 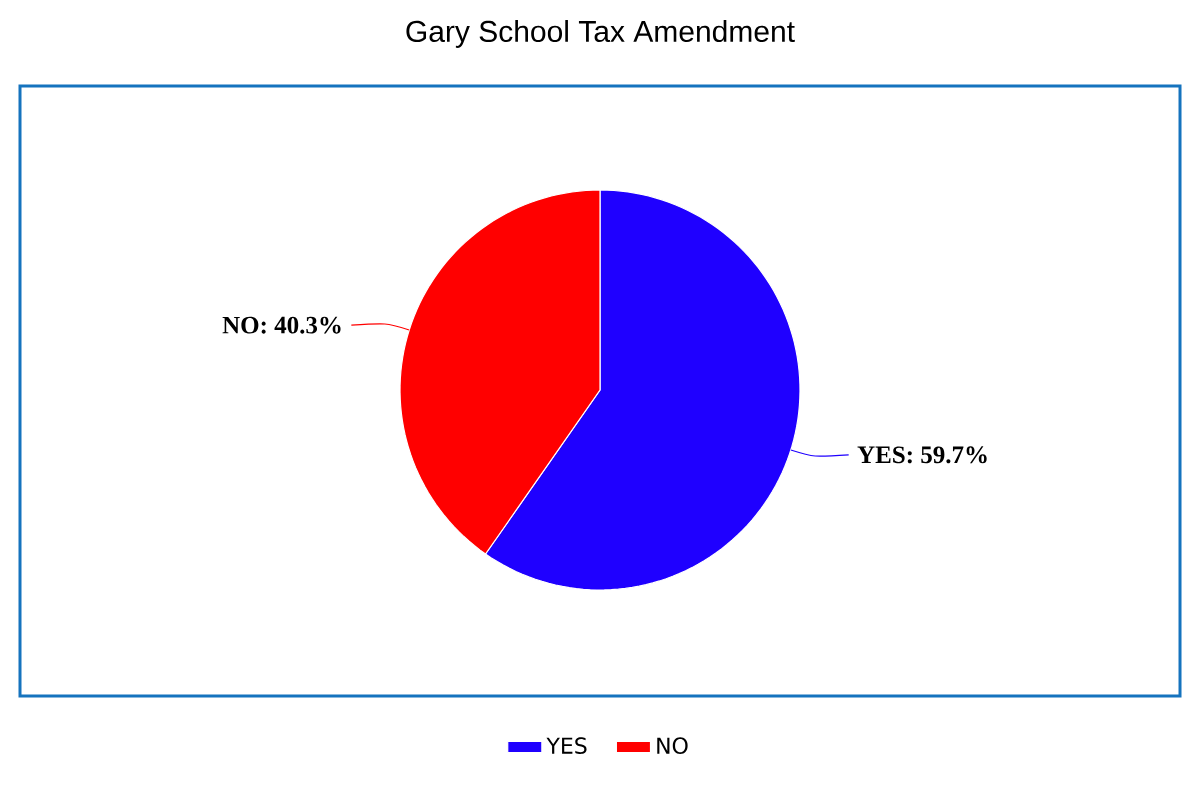 What do you see at coordinates (922, 455) in the screenshot?
I see `data-label: YES: 59.7%` at bounding box center [922, 455].